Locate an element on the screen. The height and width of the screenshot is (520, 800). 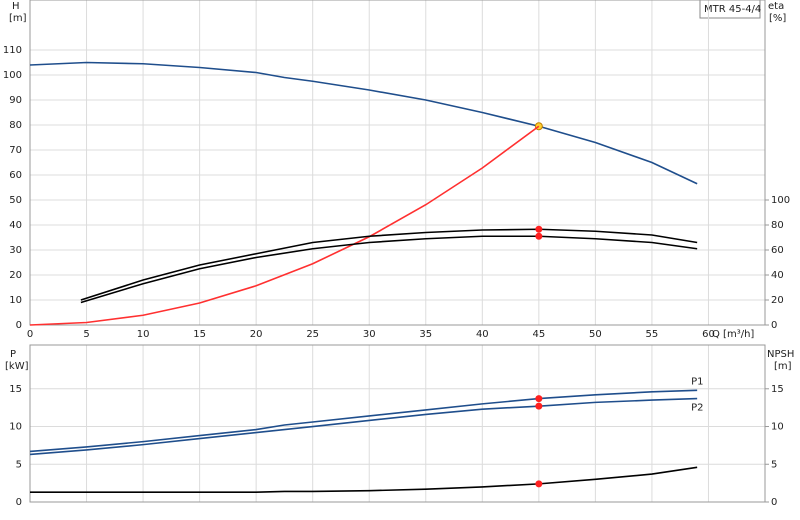
x-tick-label: 5 is located at coordinates (86, 334).